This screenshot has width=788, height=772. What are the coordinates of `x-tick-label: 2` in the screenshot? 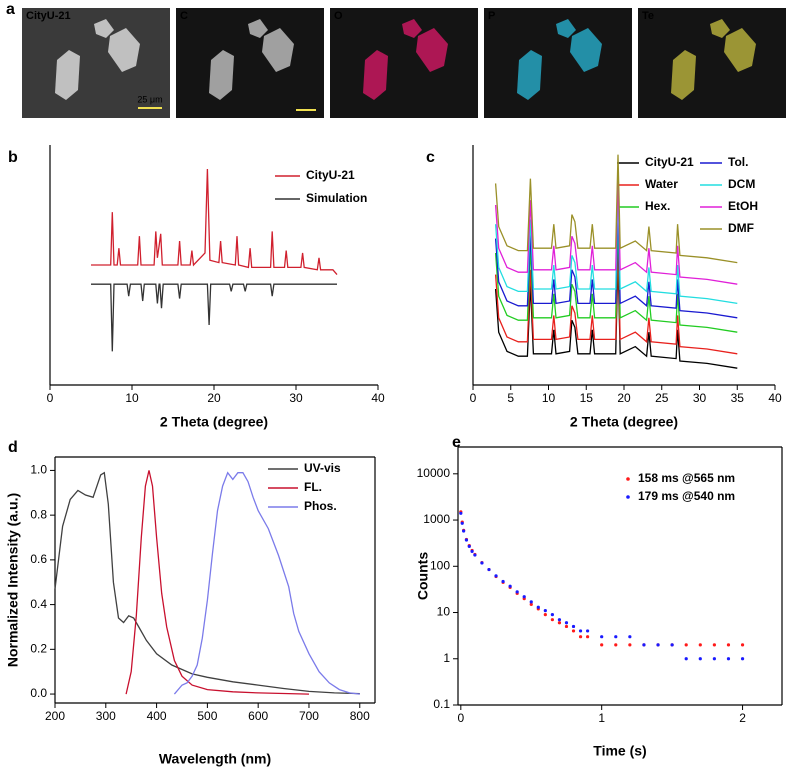 It's located at (742, 718).